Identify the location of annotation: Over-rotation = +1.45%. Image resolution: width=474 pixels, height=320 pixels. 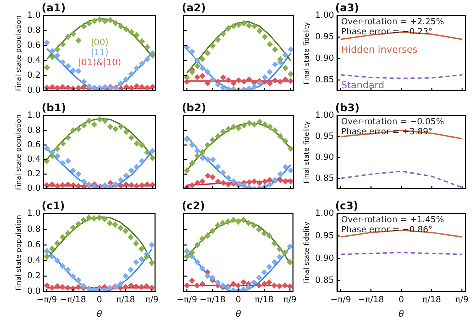
(392, 220).